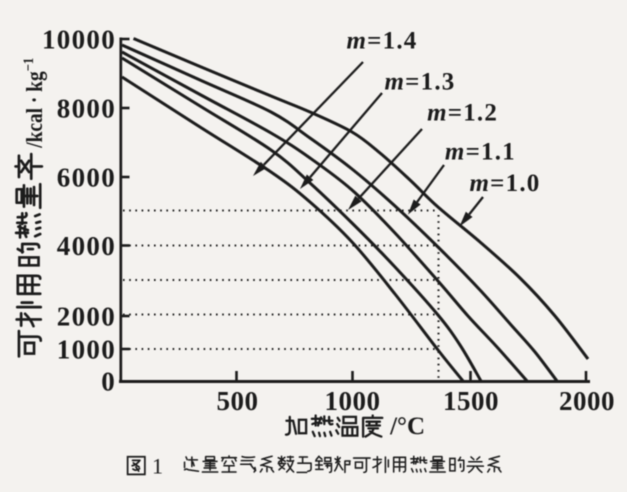 The image size is (627, 492). Describe the element at coordinates (86, 109) in the screenshot. I see `svg-text: 8000` at that location.